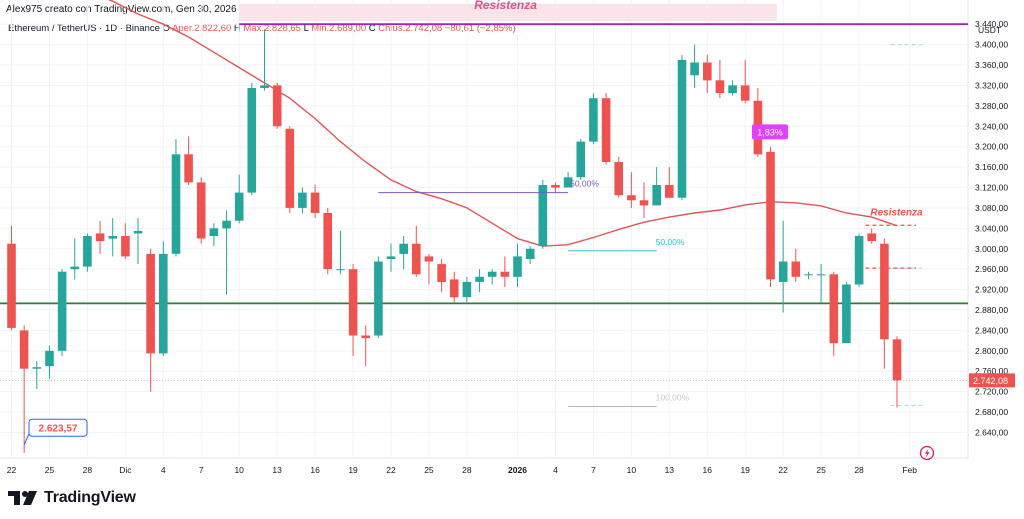 Image resolution: width=1024 pixels, height=519 pixels. Describe the element at coordinates (306, 28) in the screenshot. I see `low-label: L` at that location.